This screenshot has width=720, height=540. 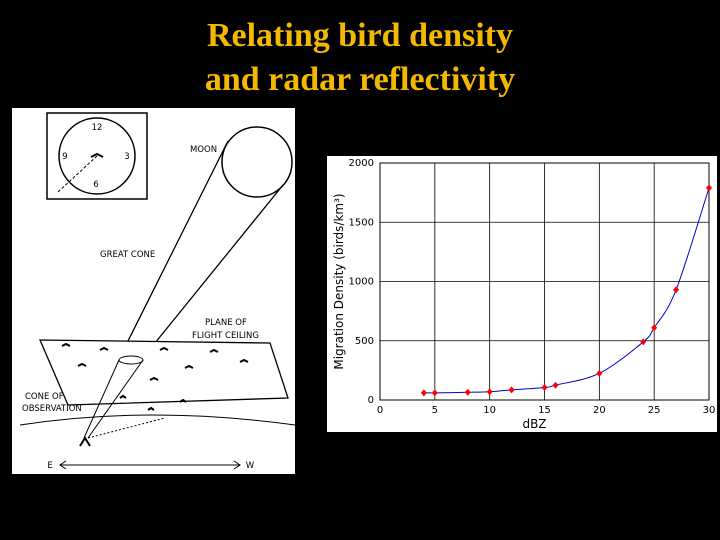 I want to click on moon, so click(x=257, y=162).